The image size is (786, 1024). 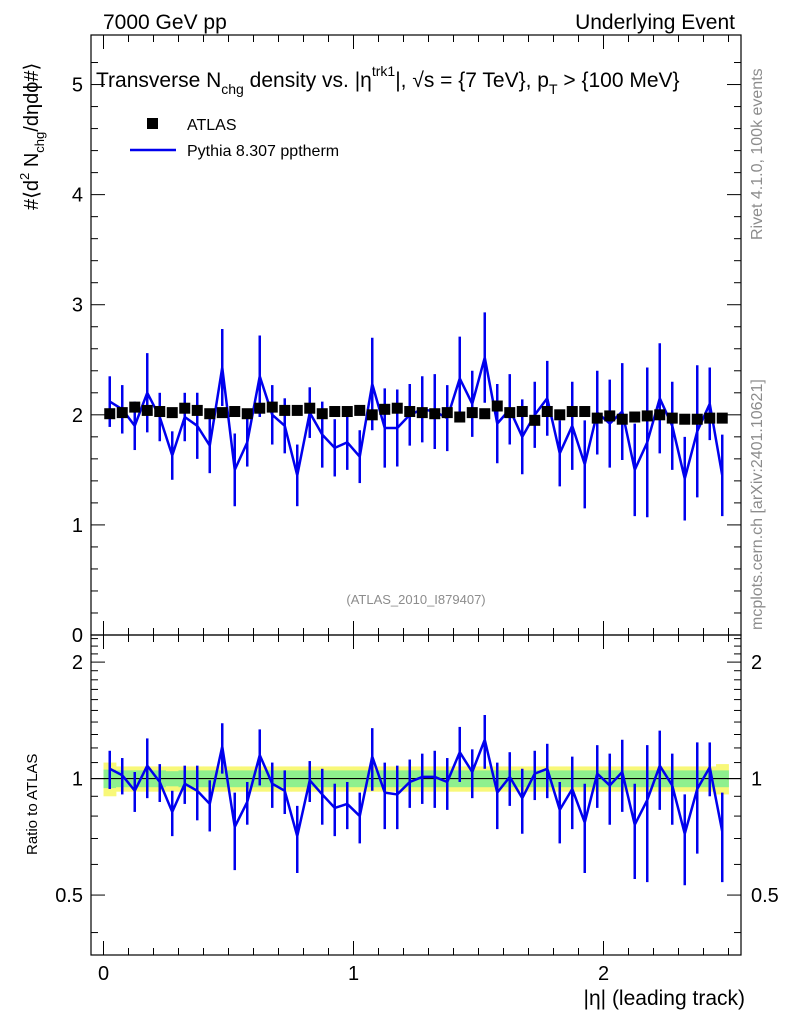 What do you see at coordinates (353, 974) in the screenshot?
I see `x-tick-label: 1` at bounding box center [353, 974].